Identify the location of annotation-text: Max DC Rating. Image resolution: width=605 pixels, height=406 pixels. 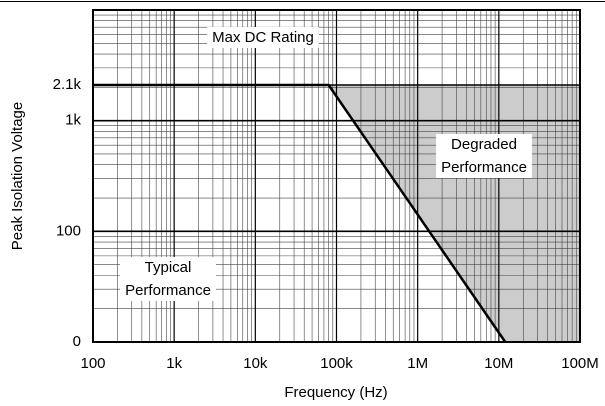
(263, 37).